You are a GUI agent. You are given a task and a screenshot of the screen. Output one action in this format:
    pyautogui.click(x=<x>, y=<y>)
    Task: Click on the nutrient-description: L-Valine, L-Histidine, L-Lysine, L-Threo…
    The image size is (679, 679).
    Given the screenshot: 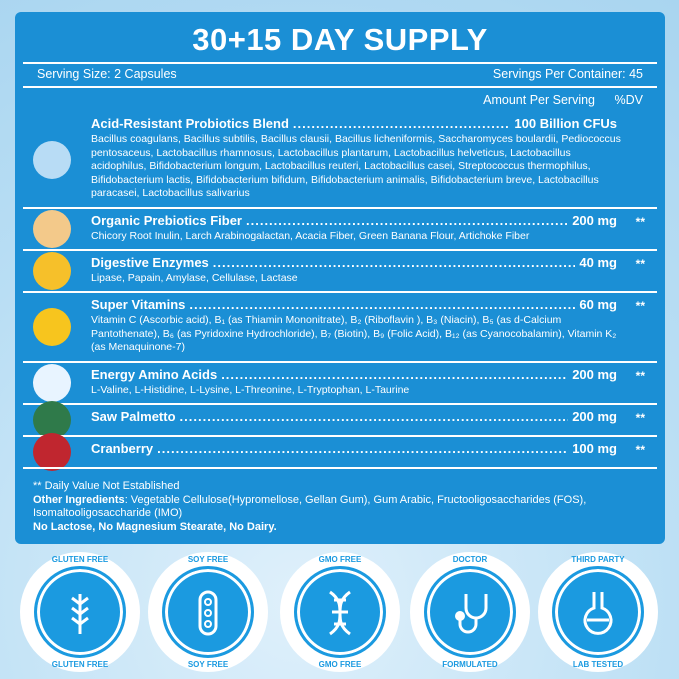 What is the action you would take?
    pyautogui.click(x=250, y=390)
    